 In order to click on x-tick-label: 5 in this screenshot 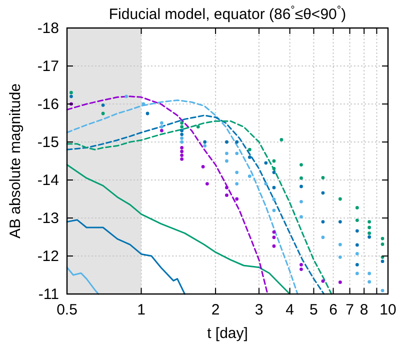, I will do `click(314, 310)`.